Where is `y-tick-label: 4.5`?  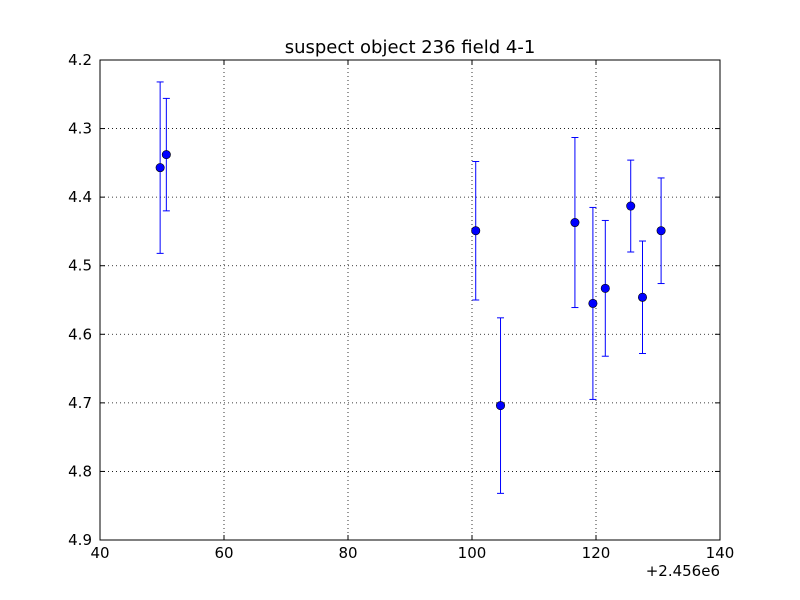 y-tick-label: 4.5 is located at coordinates (80, 266).